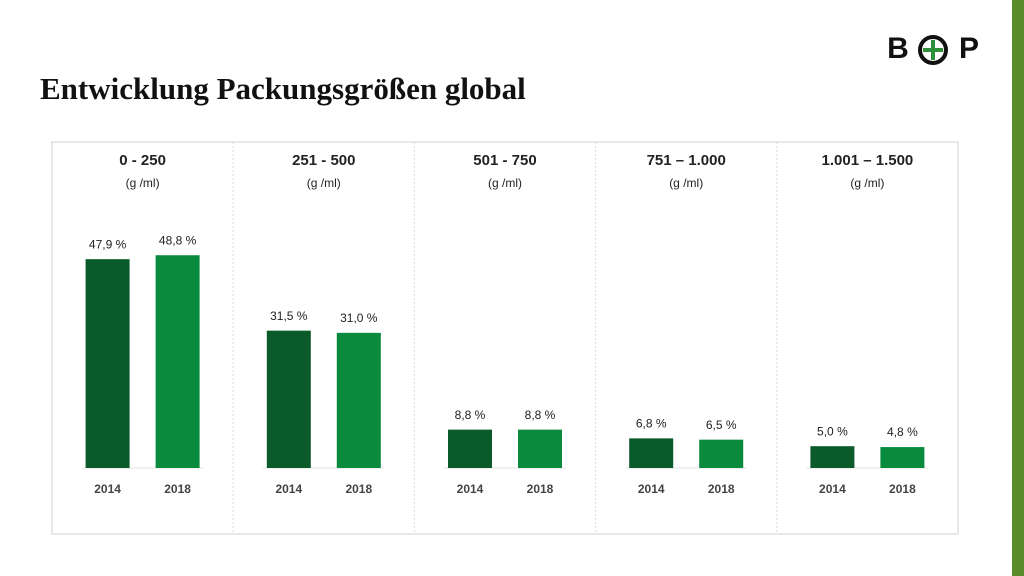 The height and width of the screenshot is (576, 1024). What do you see at coordinates (283, 88) in the screenshot?
I see `slide-title: Entwicklung Packungsgrößen global` at bounding box center [283, 88].